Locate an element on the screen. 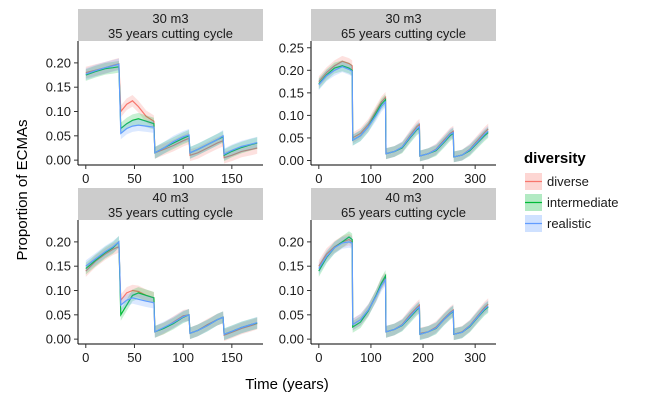  legend-entries: diverse intermediate realistic is located at coordinates (572, 202).